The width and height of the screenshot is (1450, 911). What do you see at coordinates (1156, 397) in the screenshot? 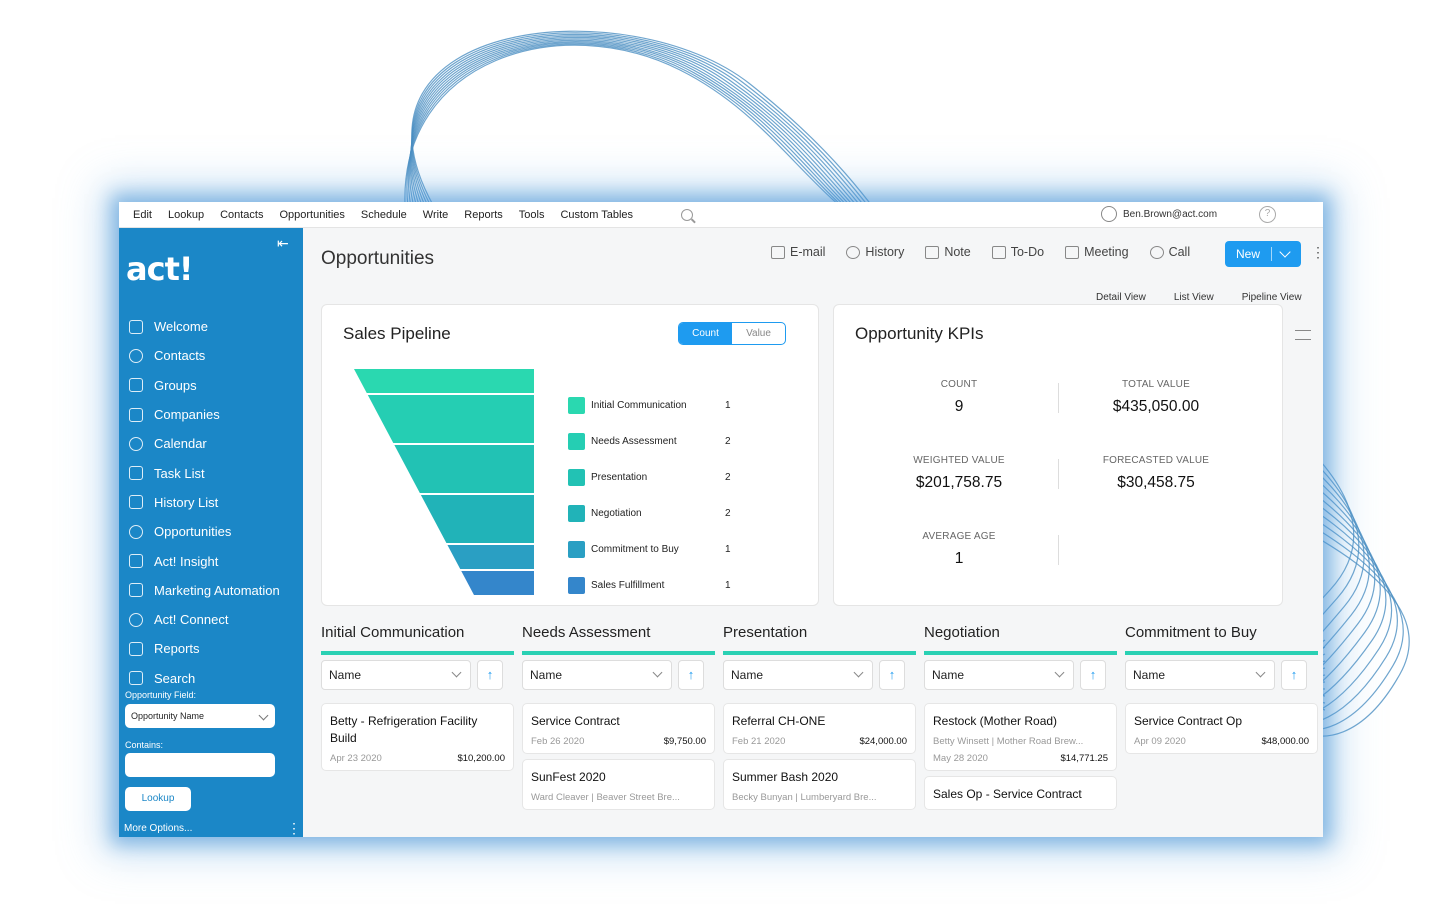
I see `kpi-total-value: TOTAL VALUE $435,050.00` at bounding box center [1156, 397].